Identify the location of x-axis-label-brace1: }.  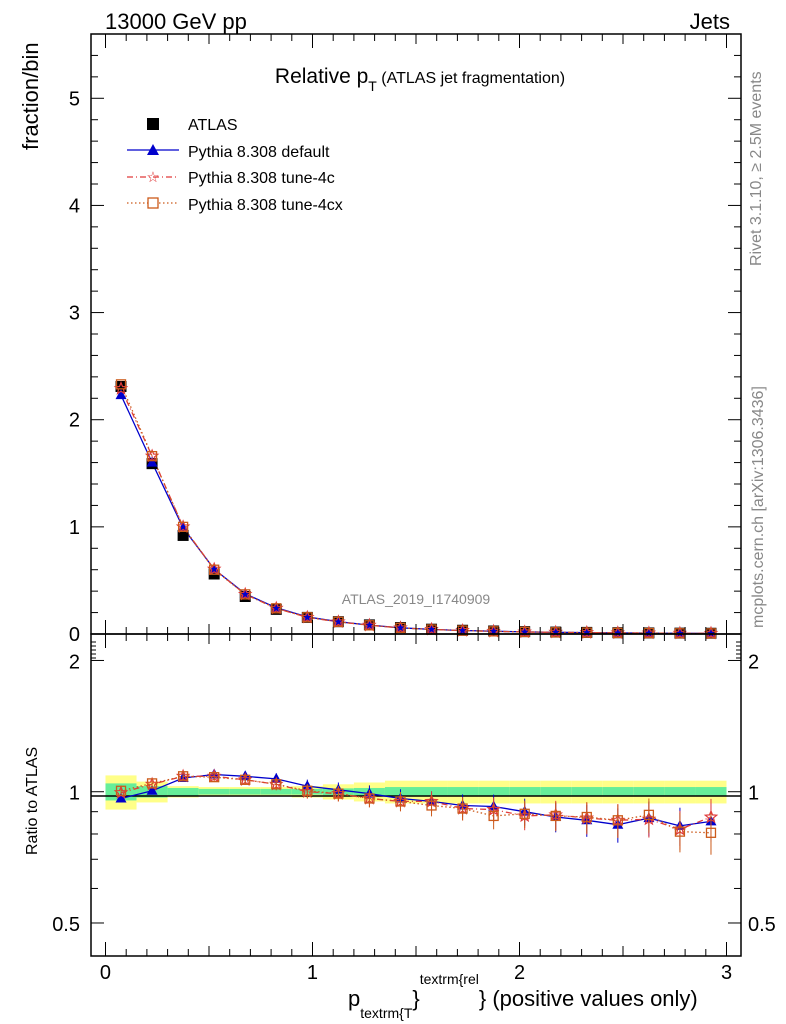
(415, 998).